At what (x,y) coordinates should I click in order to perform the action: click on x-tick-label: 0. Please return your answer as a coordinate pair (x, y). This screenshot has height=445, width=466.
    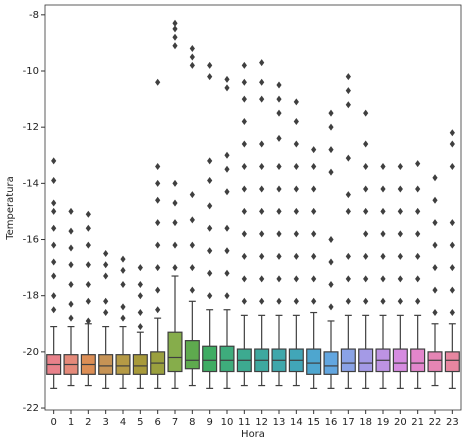
    Looking at the image, I should click on (53, 422).